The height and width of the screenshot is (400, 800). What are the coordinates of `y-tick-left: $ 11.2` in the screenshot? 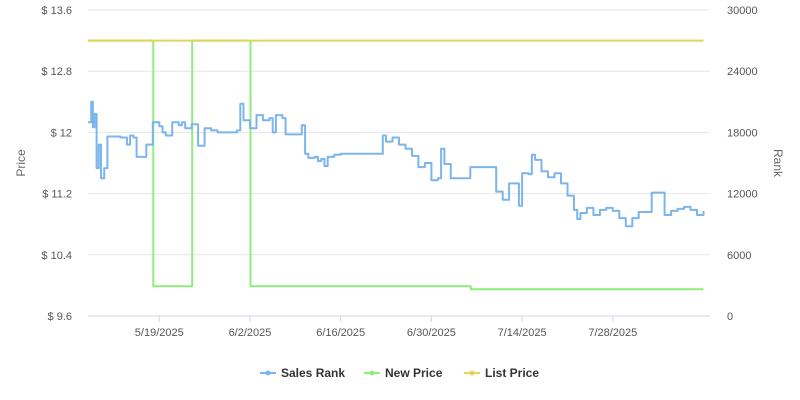 It's located at (57, 195).